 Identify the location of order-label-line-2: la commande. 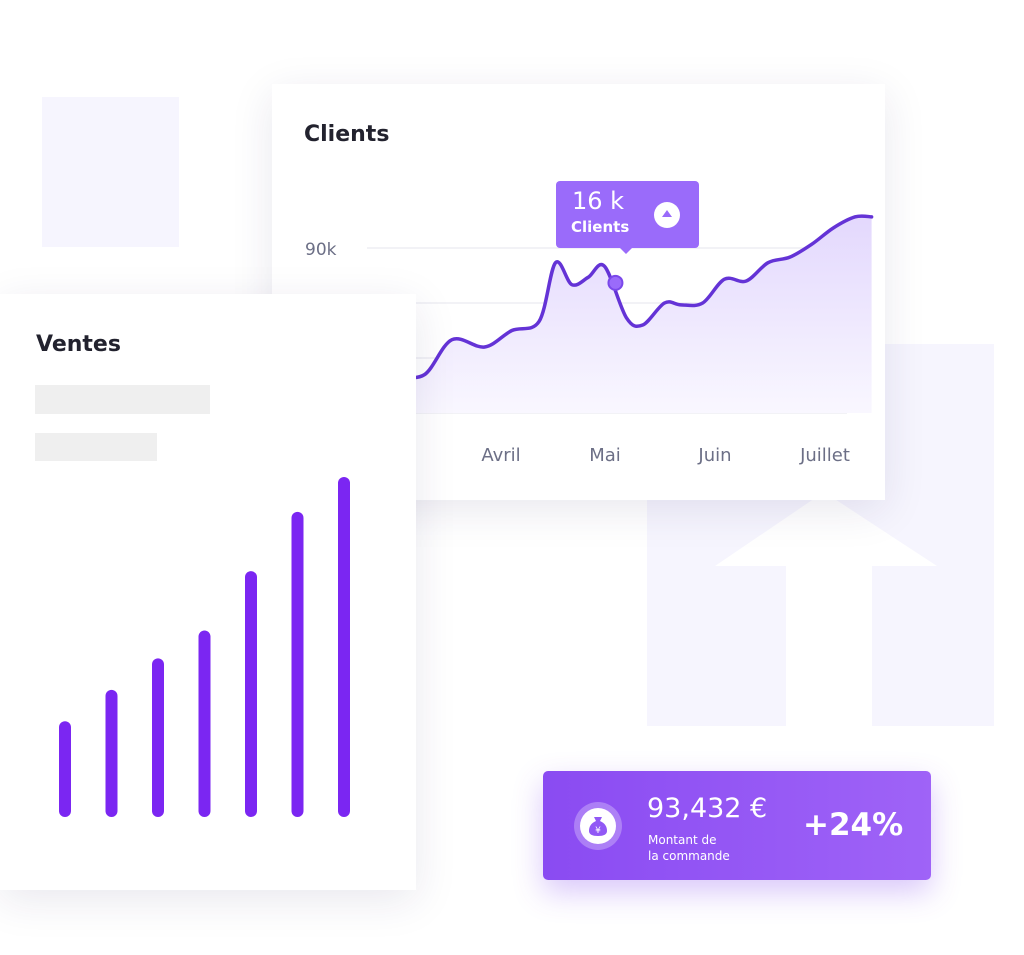
(689, 856).